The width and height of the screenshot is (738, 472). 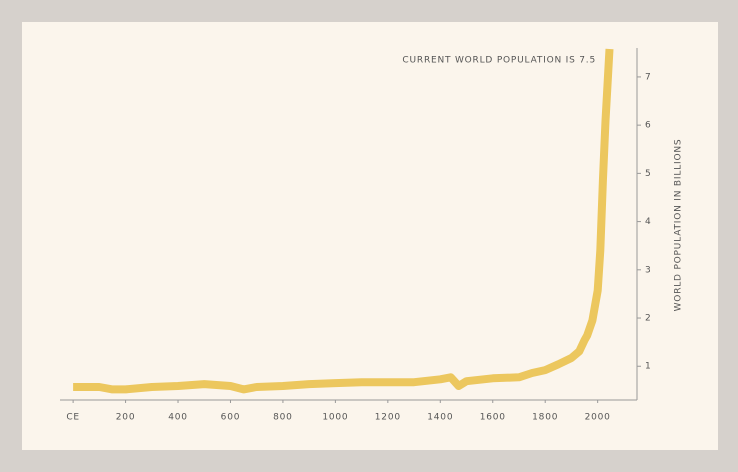 What do you see at coordinates (231, 418) in the screenshot?
I see `x-tick-label: 600` at bounding box center [231, 418].